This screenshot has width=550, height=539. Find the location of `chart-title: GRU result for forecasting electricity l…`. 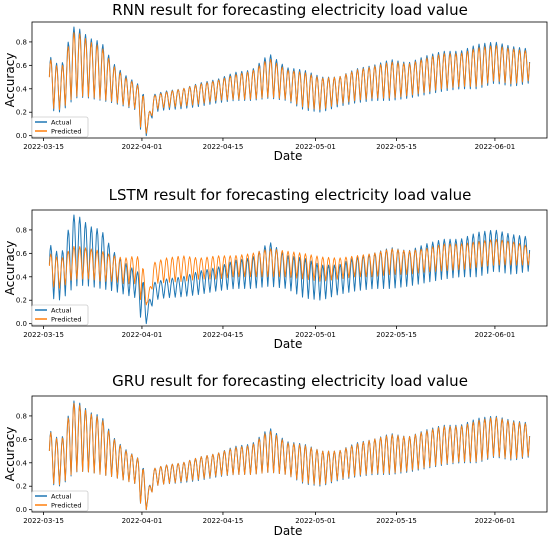

chart-title: GRU result for forecasting electricity l… is located at coordinates (290, 381).